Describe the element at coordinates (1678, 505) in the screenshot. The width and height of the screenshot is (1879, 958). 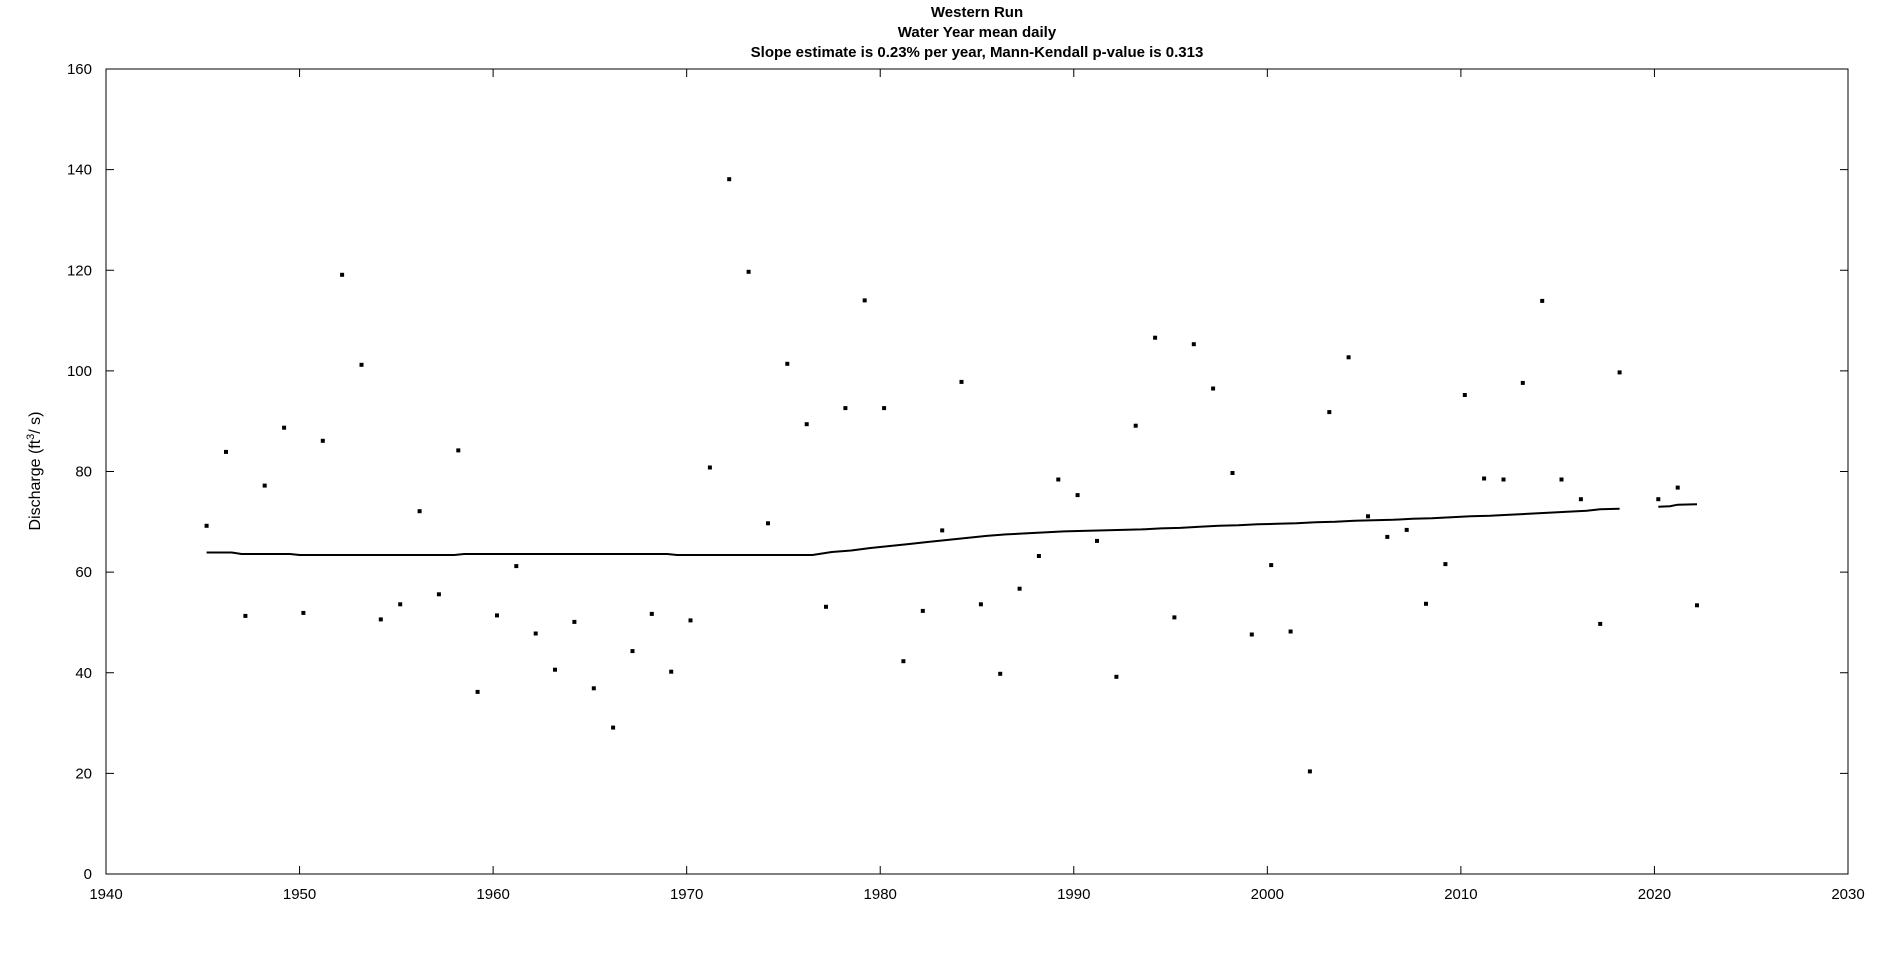
I see `trend-line` at that location.